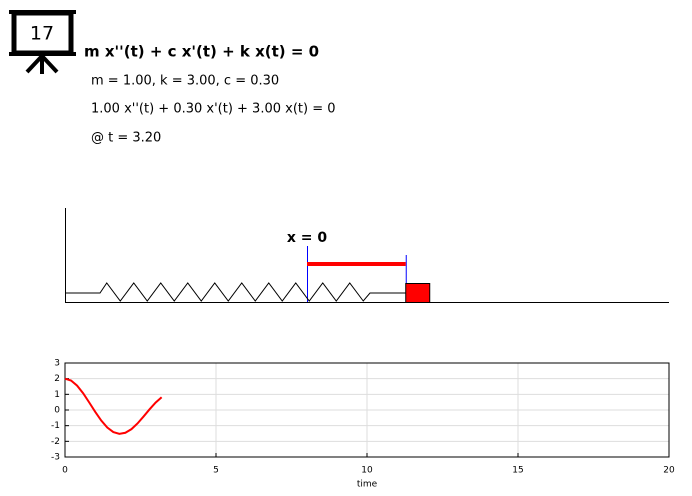 Image resolution: width=692 pixels, height=496 pixels. What do you see at coordinates (367, 471) in the screenshot?
I see `x-tick-label: 10` at bounding box center [367, 471].